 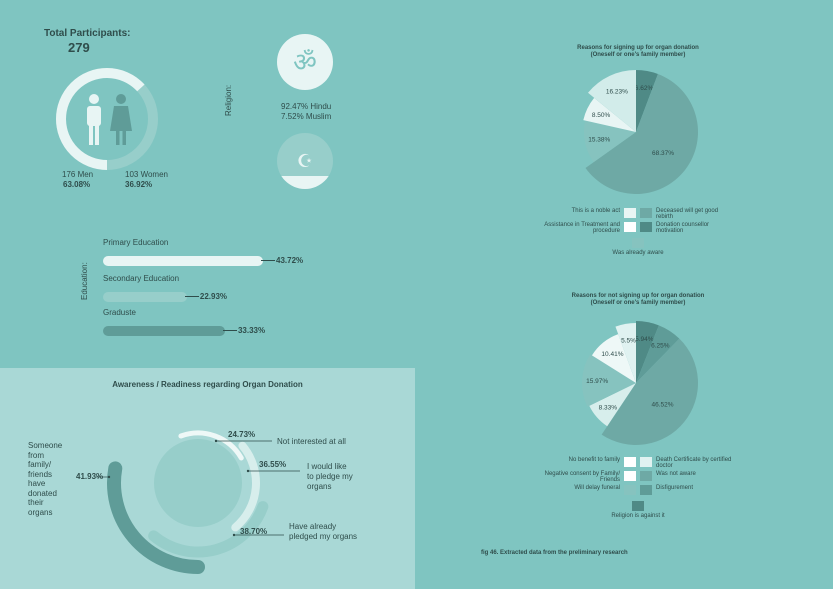 What do you see at coordinates (77, 184) in the screenshot?
I see `men-pct: 63.08%` at bounding box center [77, 184].